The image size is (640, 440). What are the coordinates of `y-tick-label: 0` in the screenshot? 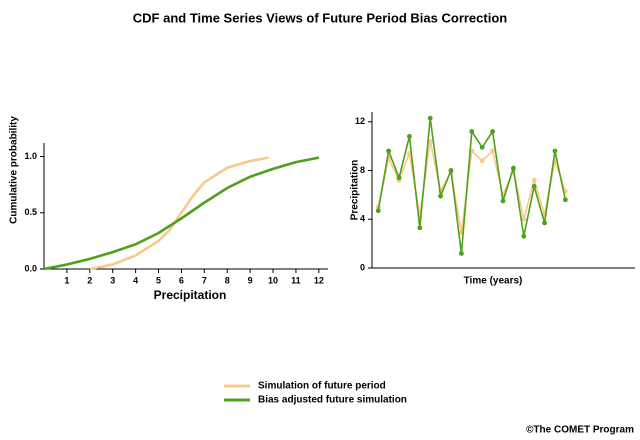 It's located at (362, 267).